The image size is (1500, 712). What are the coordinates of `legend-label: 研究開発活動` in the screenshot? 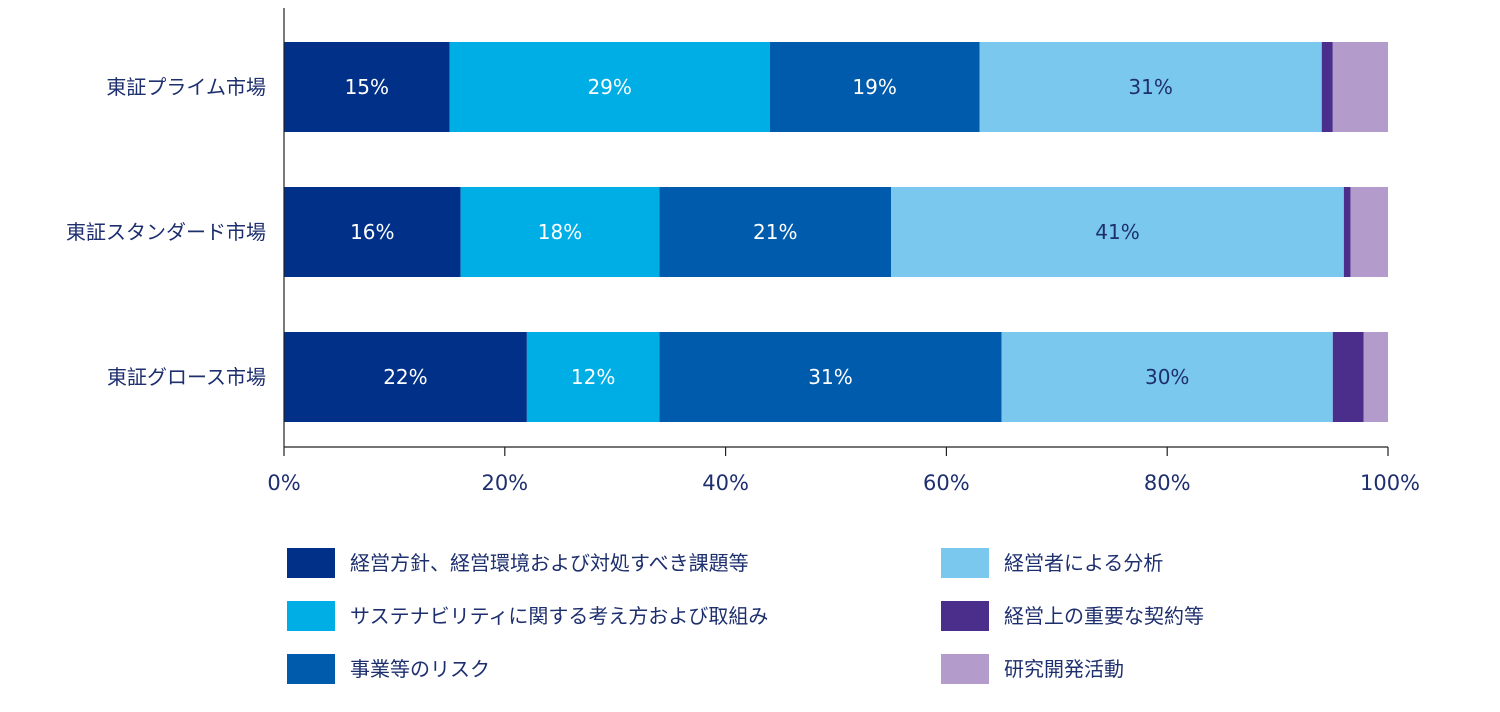 It's located at (1064, 669).